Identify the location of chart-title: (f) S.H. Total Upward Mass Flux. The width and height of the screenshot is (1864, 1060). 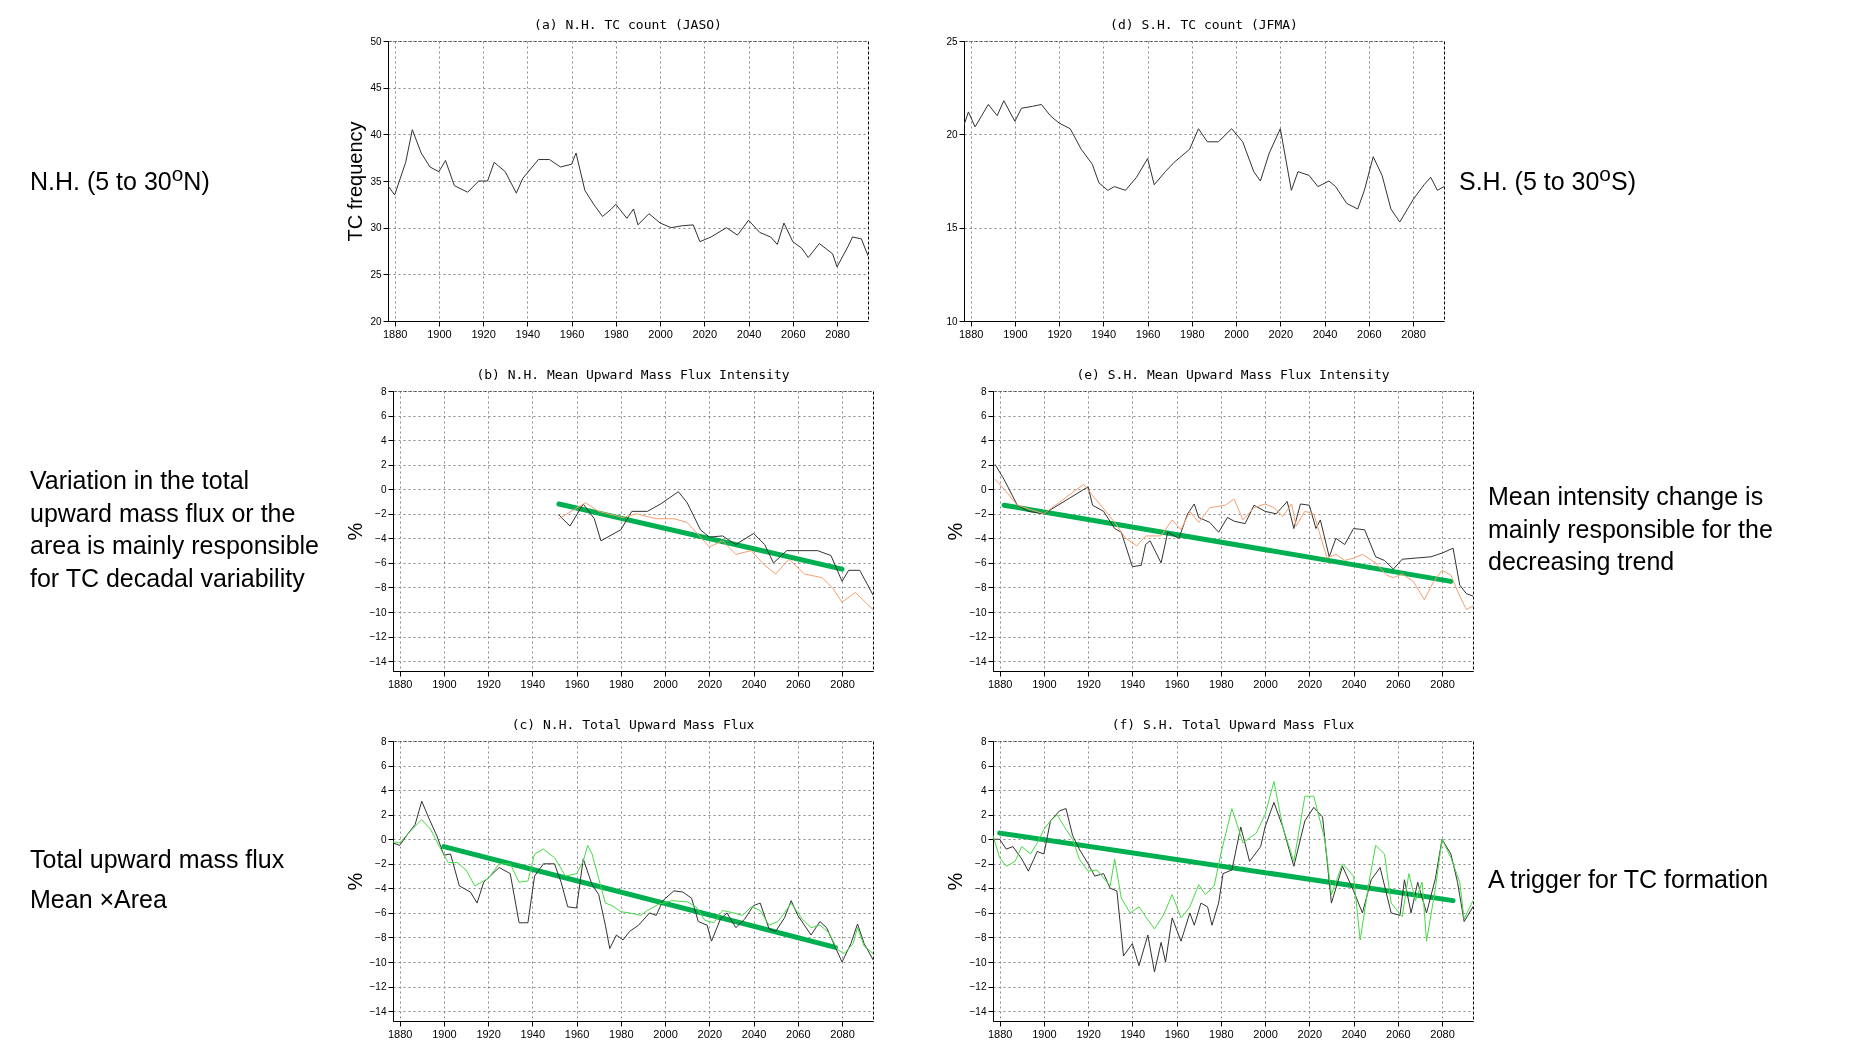
(1233, 724).